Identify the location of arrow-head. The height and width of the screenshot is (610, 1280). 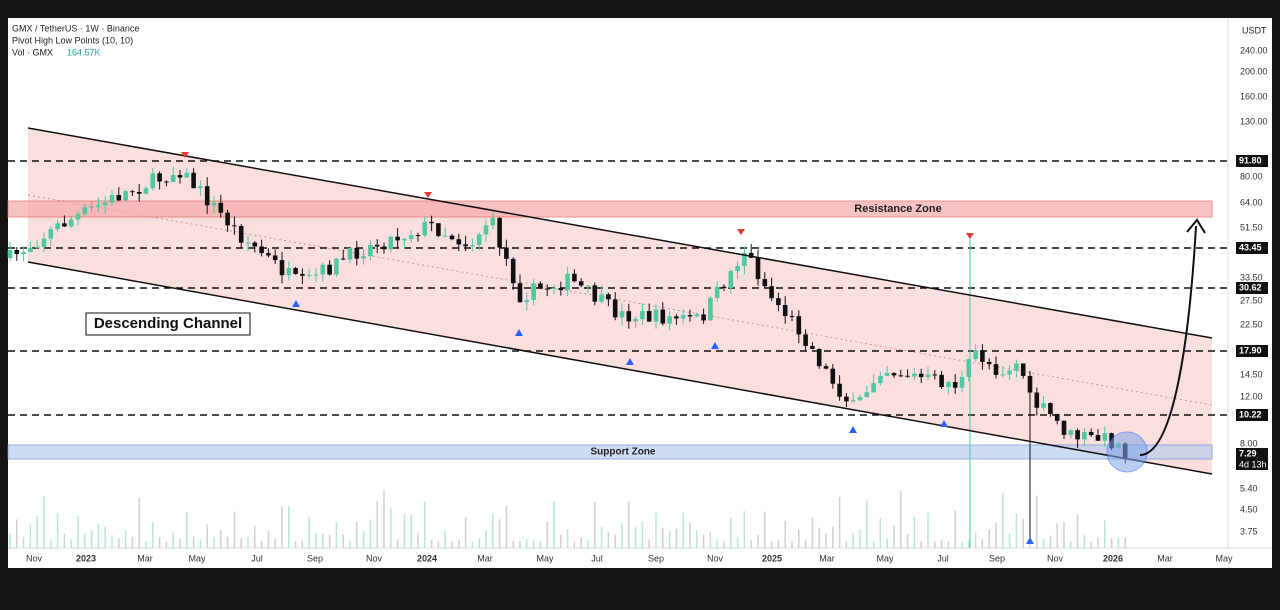
(1196, 226).